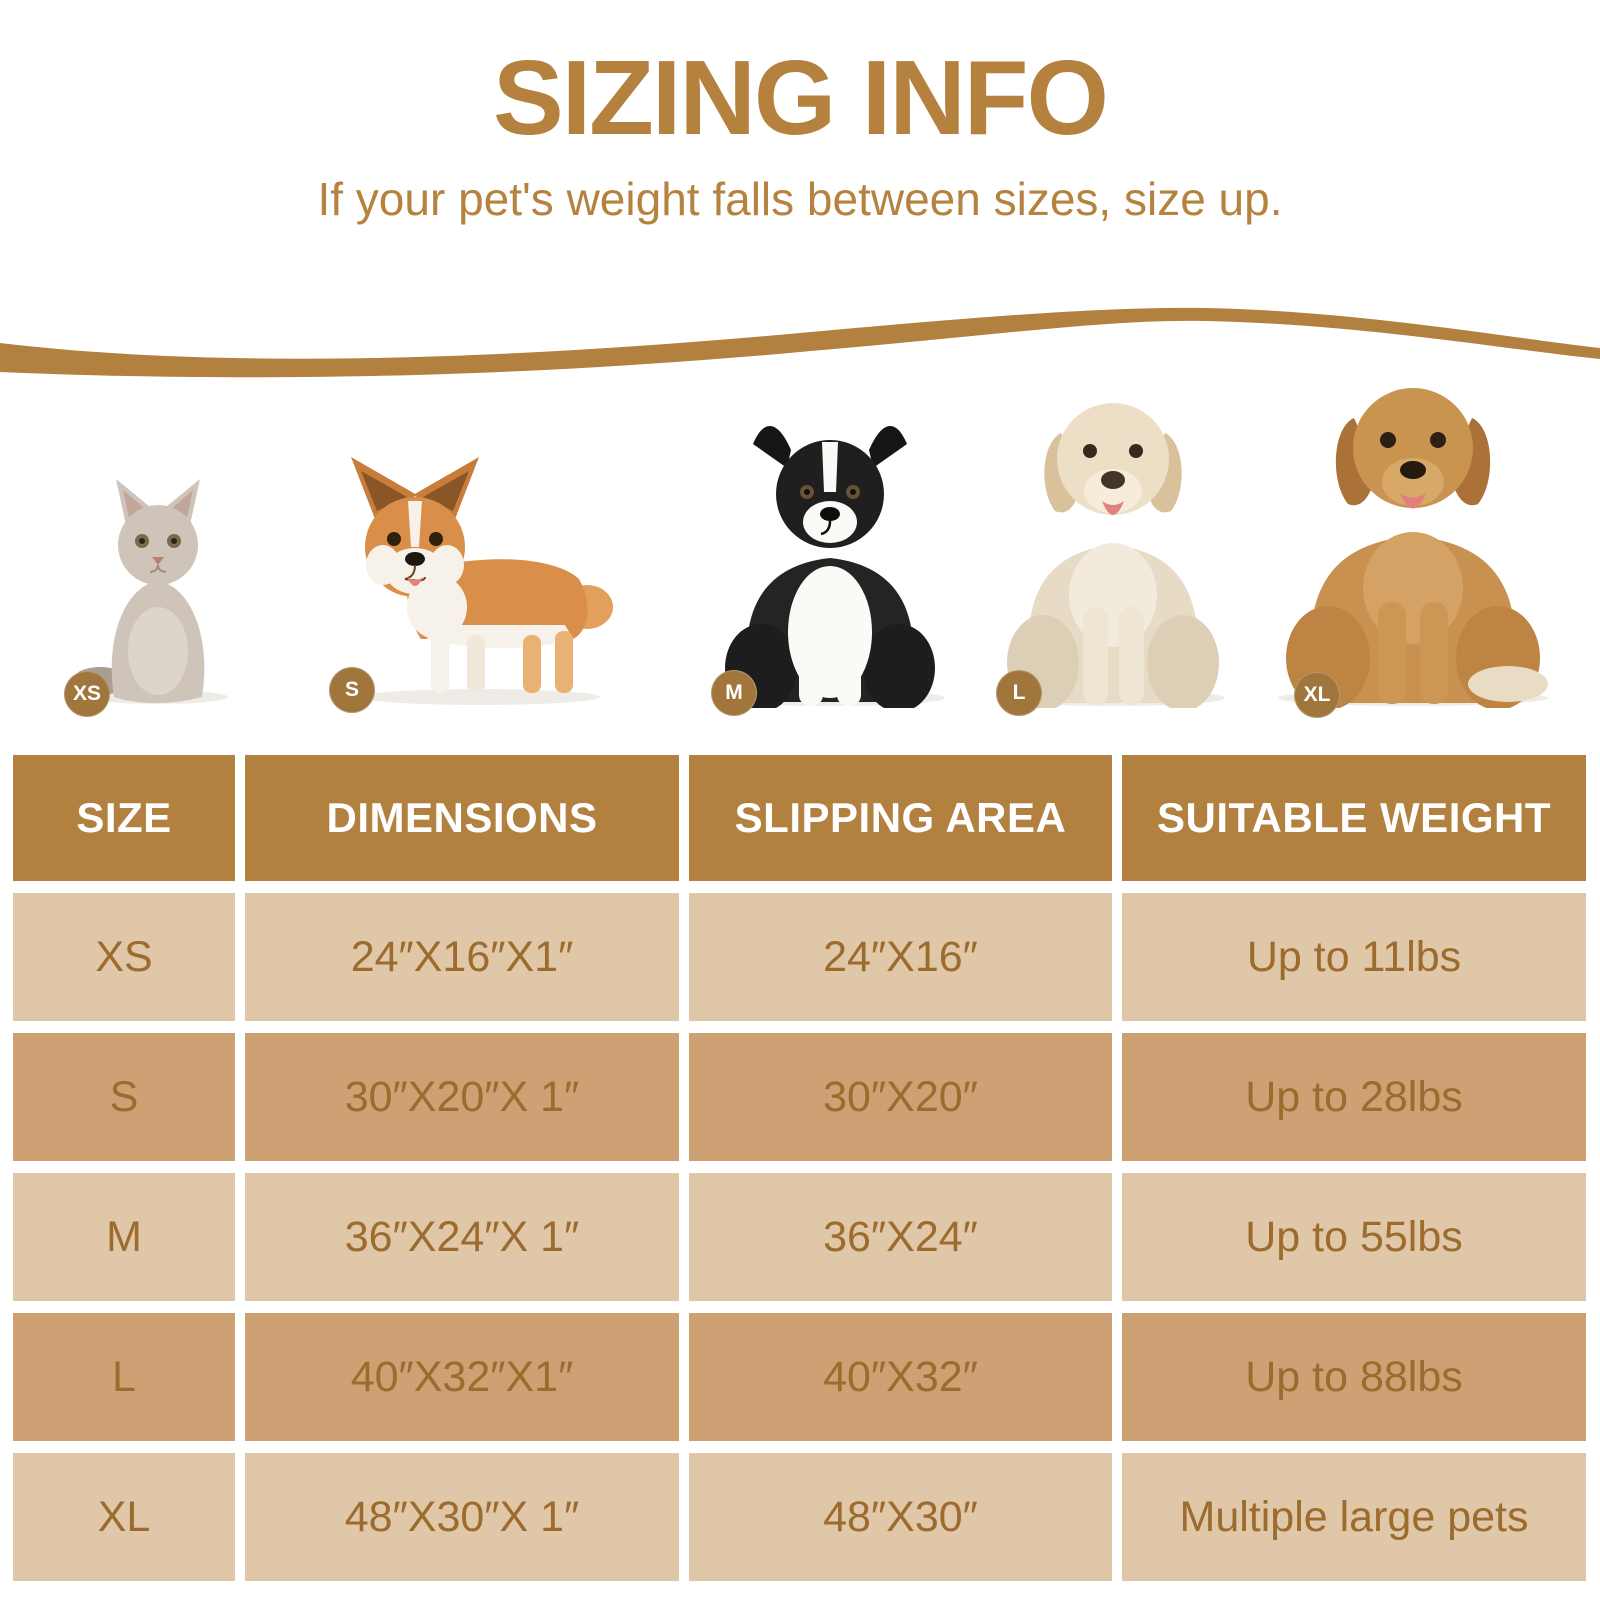 This screenshot has height=1600, width=1600. I want to click on column-header-size: SIZE, so click(124, 818).